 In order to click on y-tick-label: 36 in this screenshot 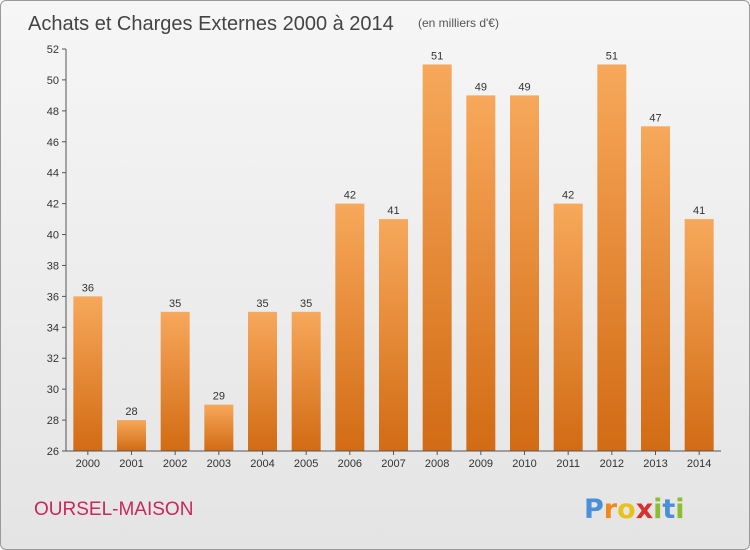, I will do `click(53, 297)`.